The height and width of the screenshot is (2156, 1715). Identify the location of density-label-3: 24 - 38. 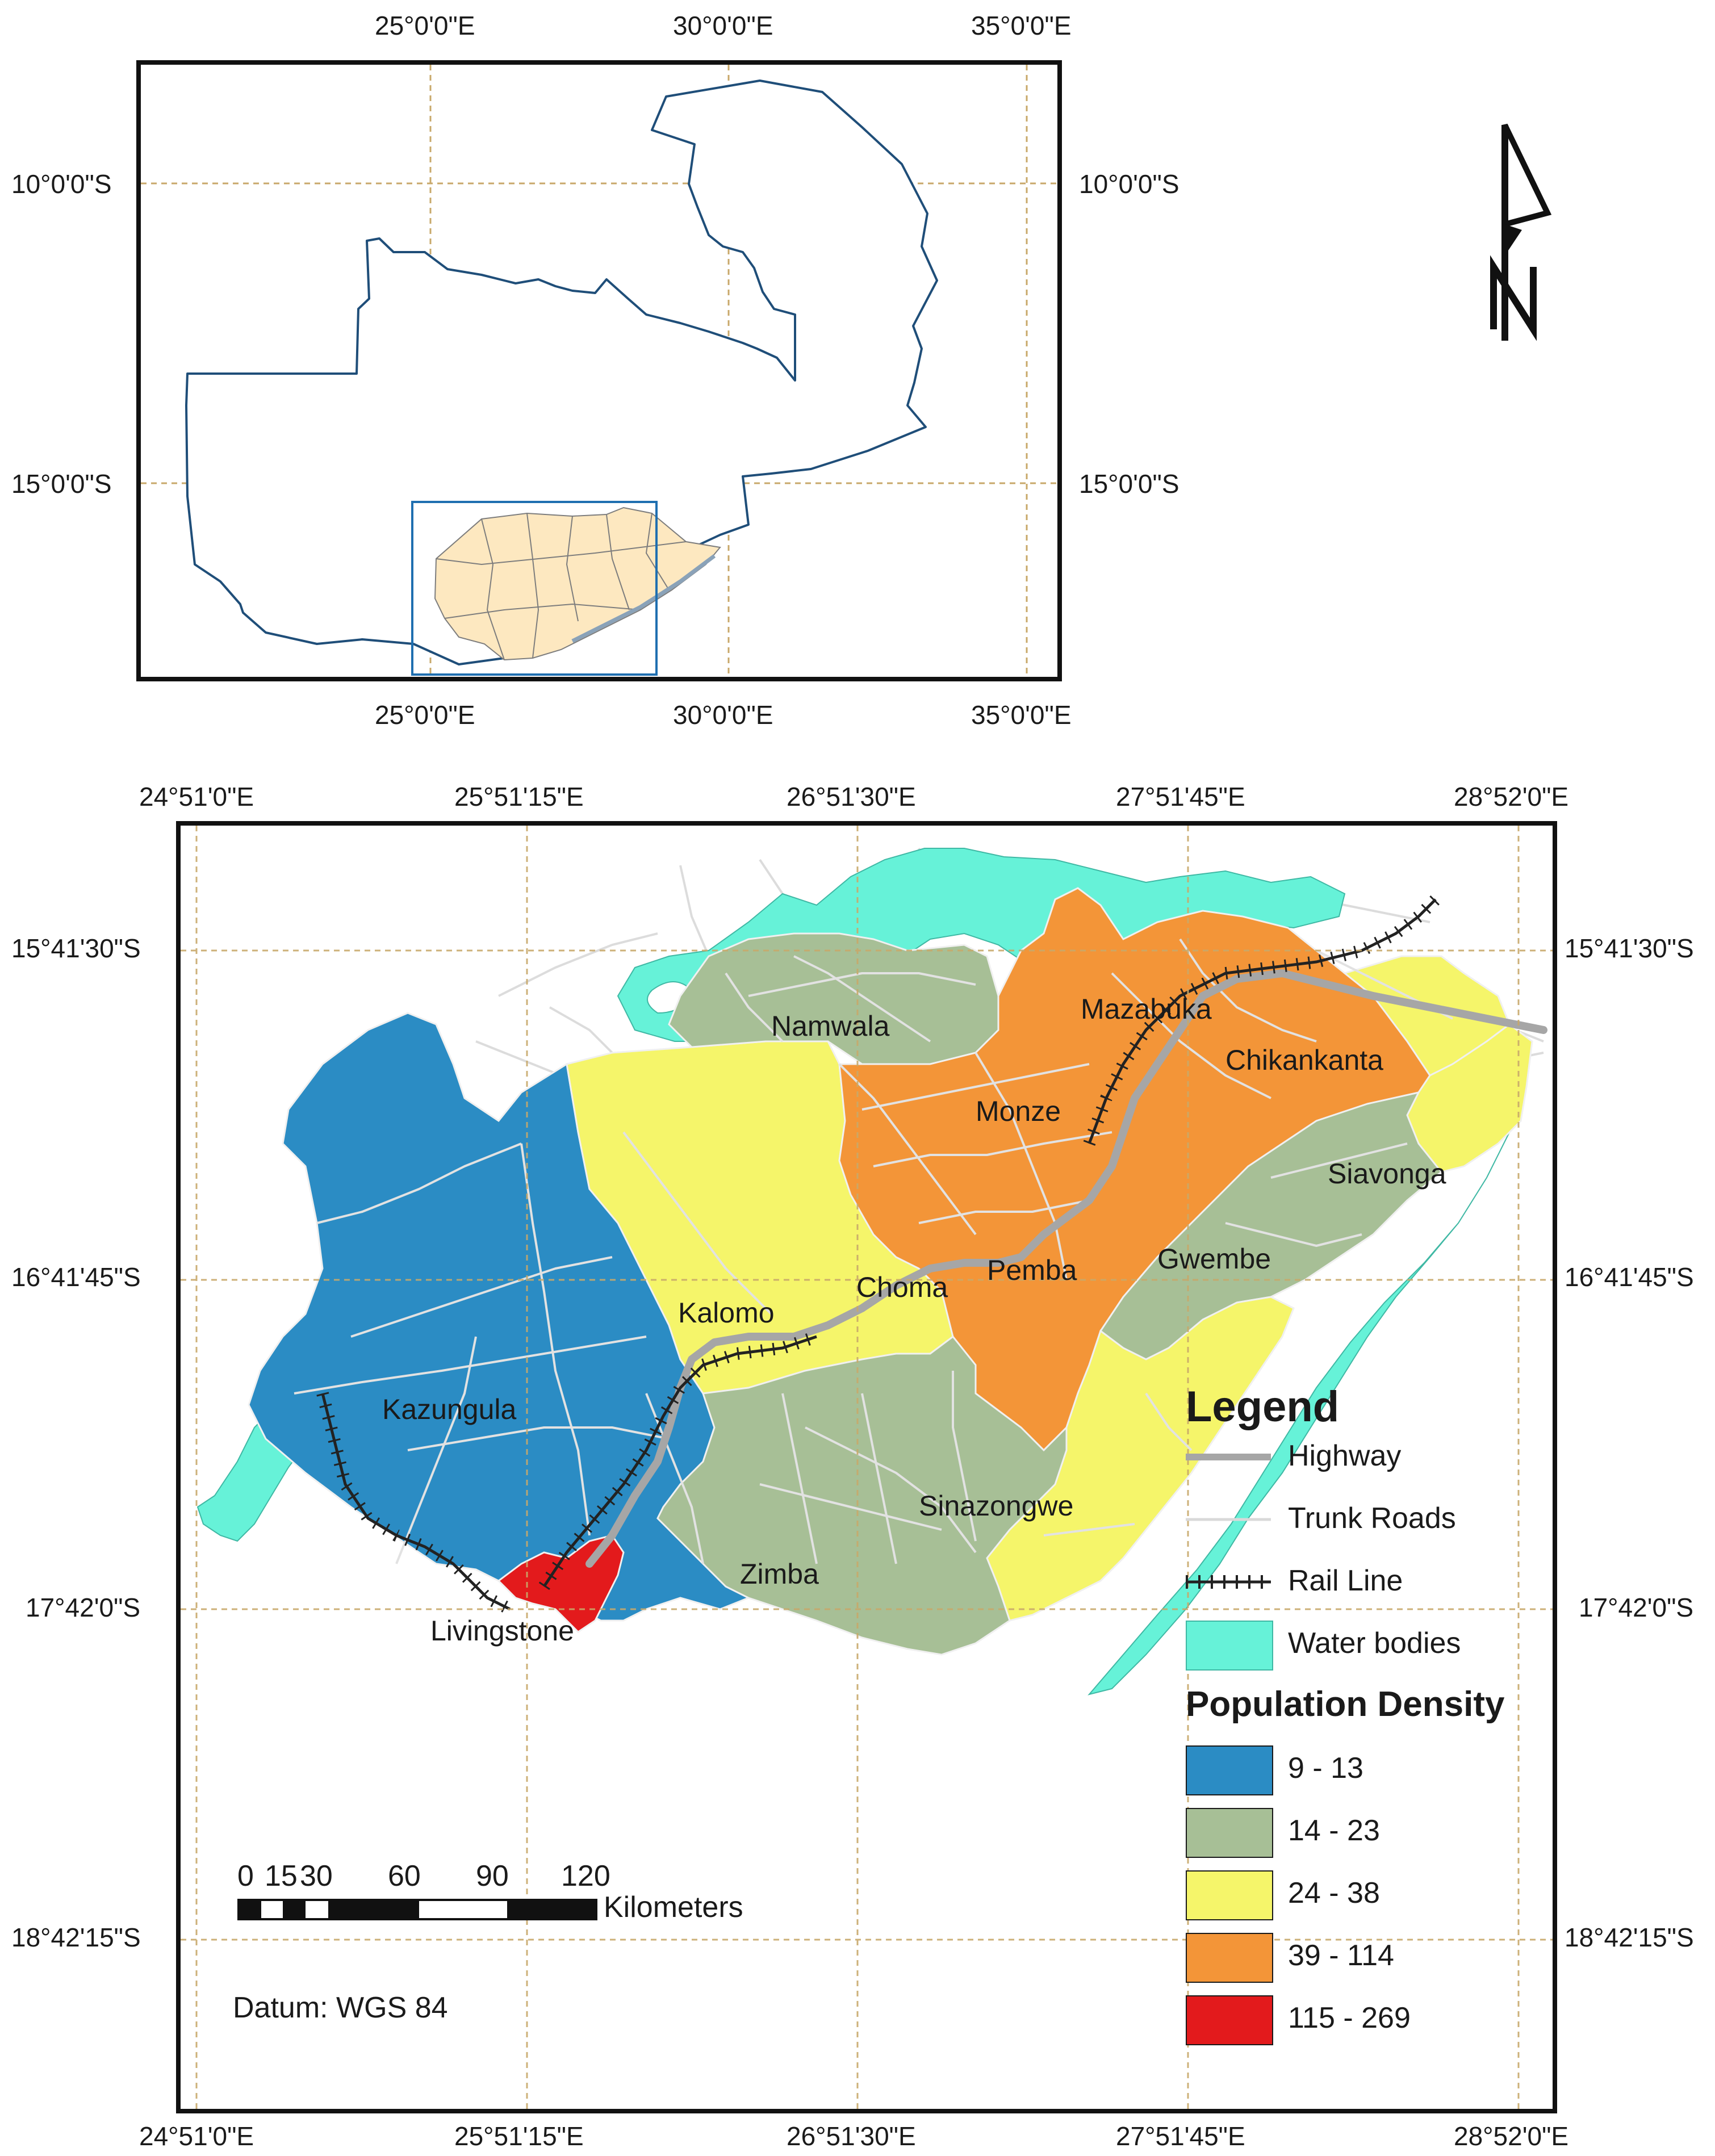
(1334, 1893).